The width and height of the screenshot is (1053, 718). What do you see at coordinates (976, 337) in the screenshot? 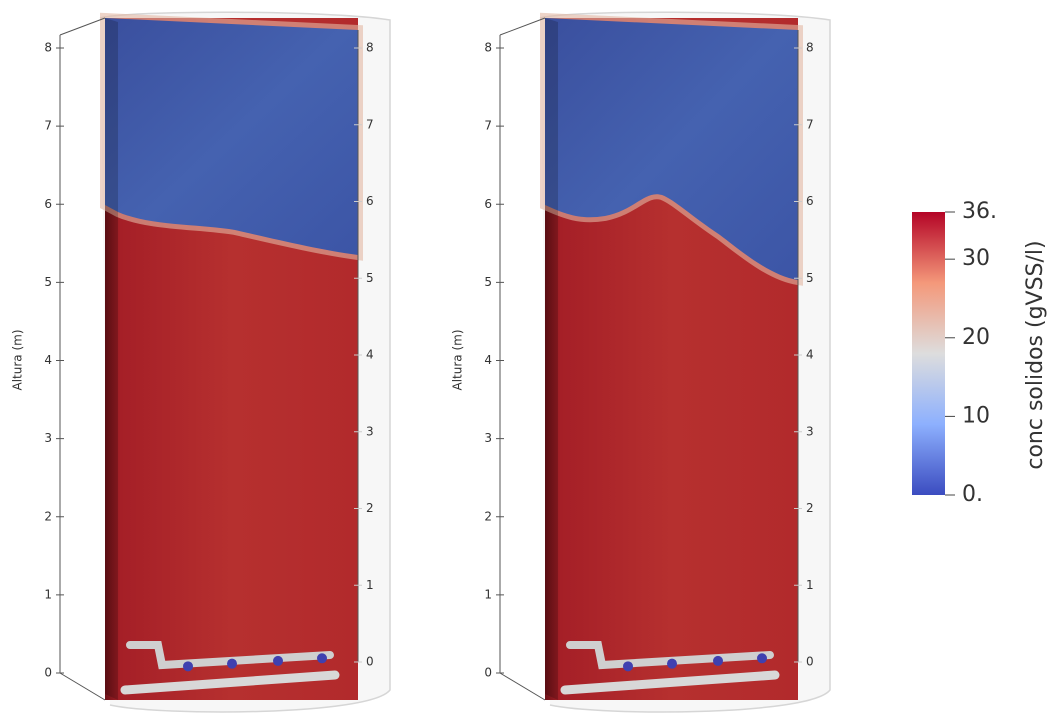
I see `colorbar-tick-label: 20` at bounding box center [976, 337].